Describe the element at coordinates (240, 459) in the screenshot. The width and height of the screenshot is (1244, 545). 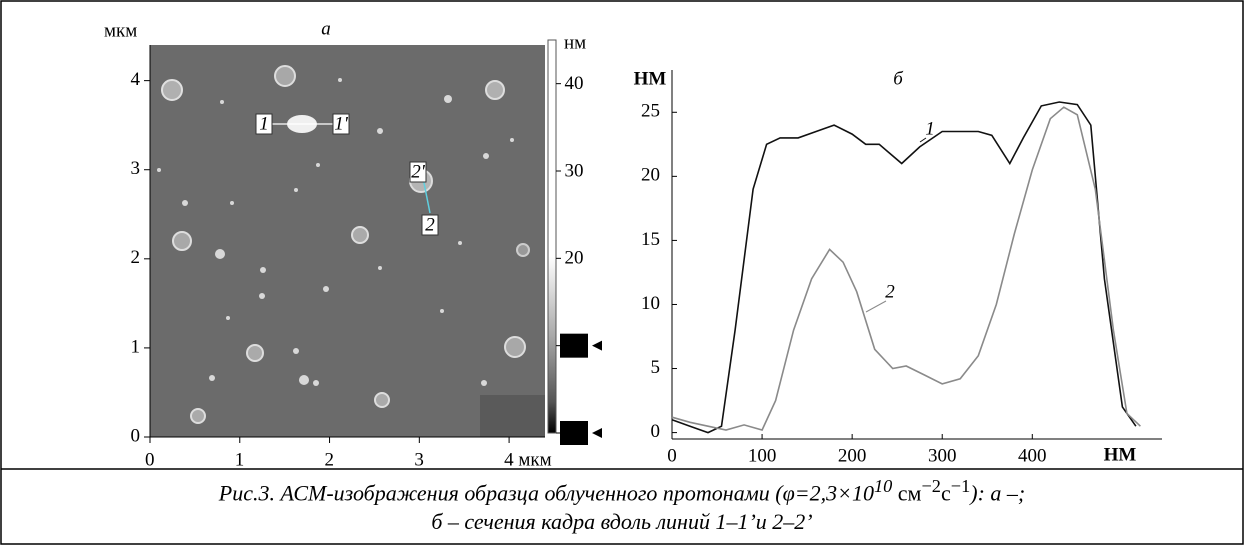
I see `x-tick-label: 1` at that location.